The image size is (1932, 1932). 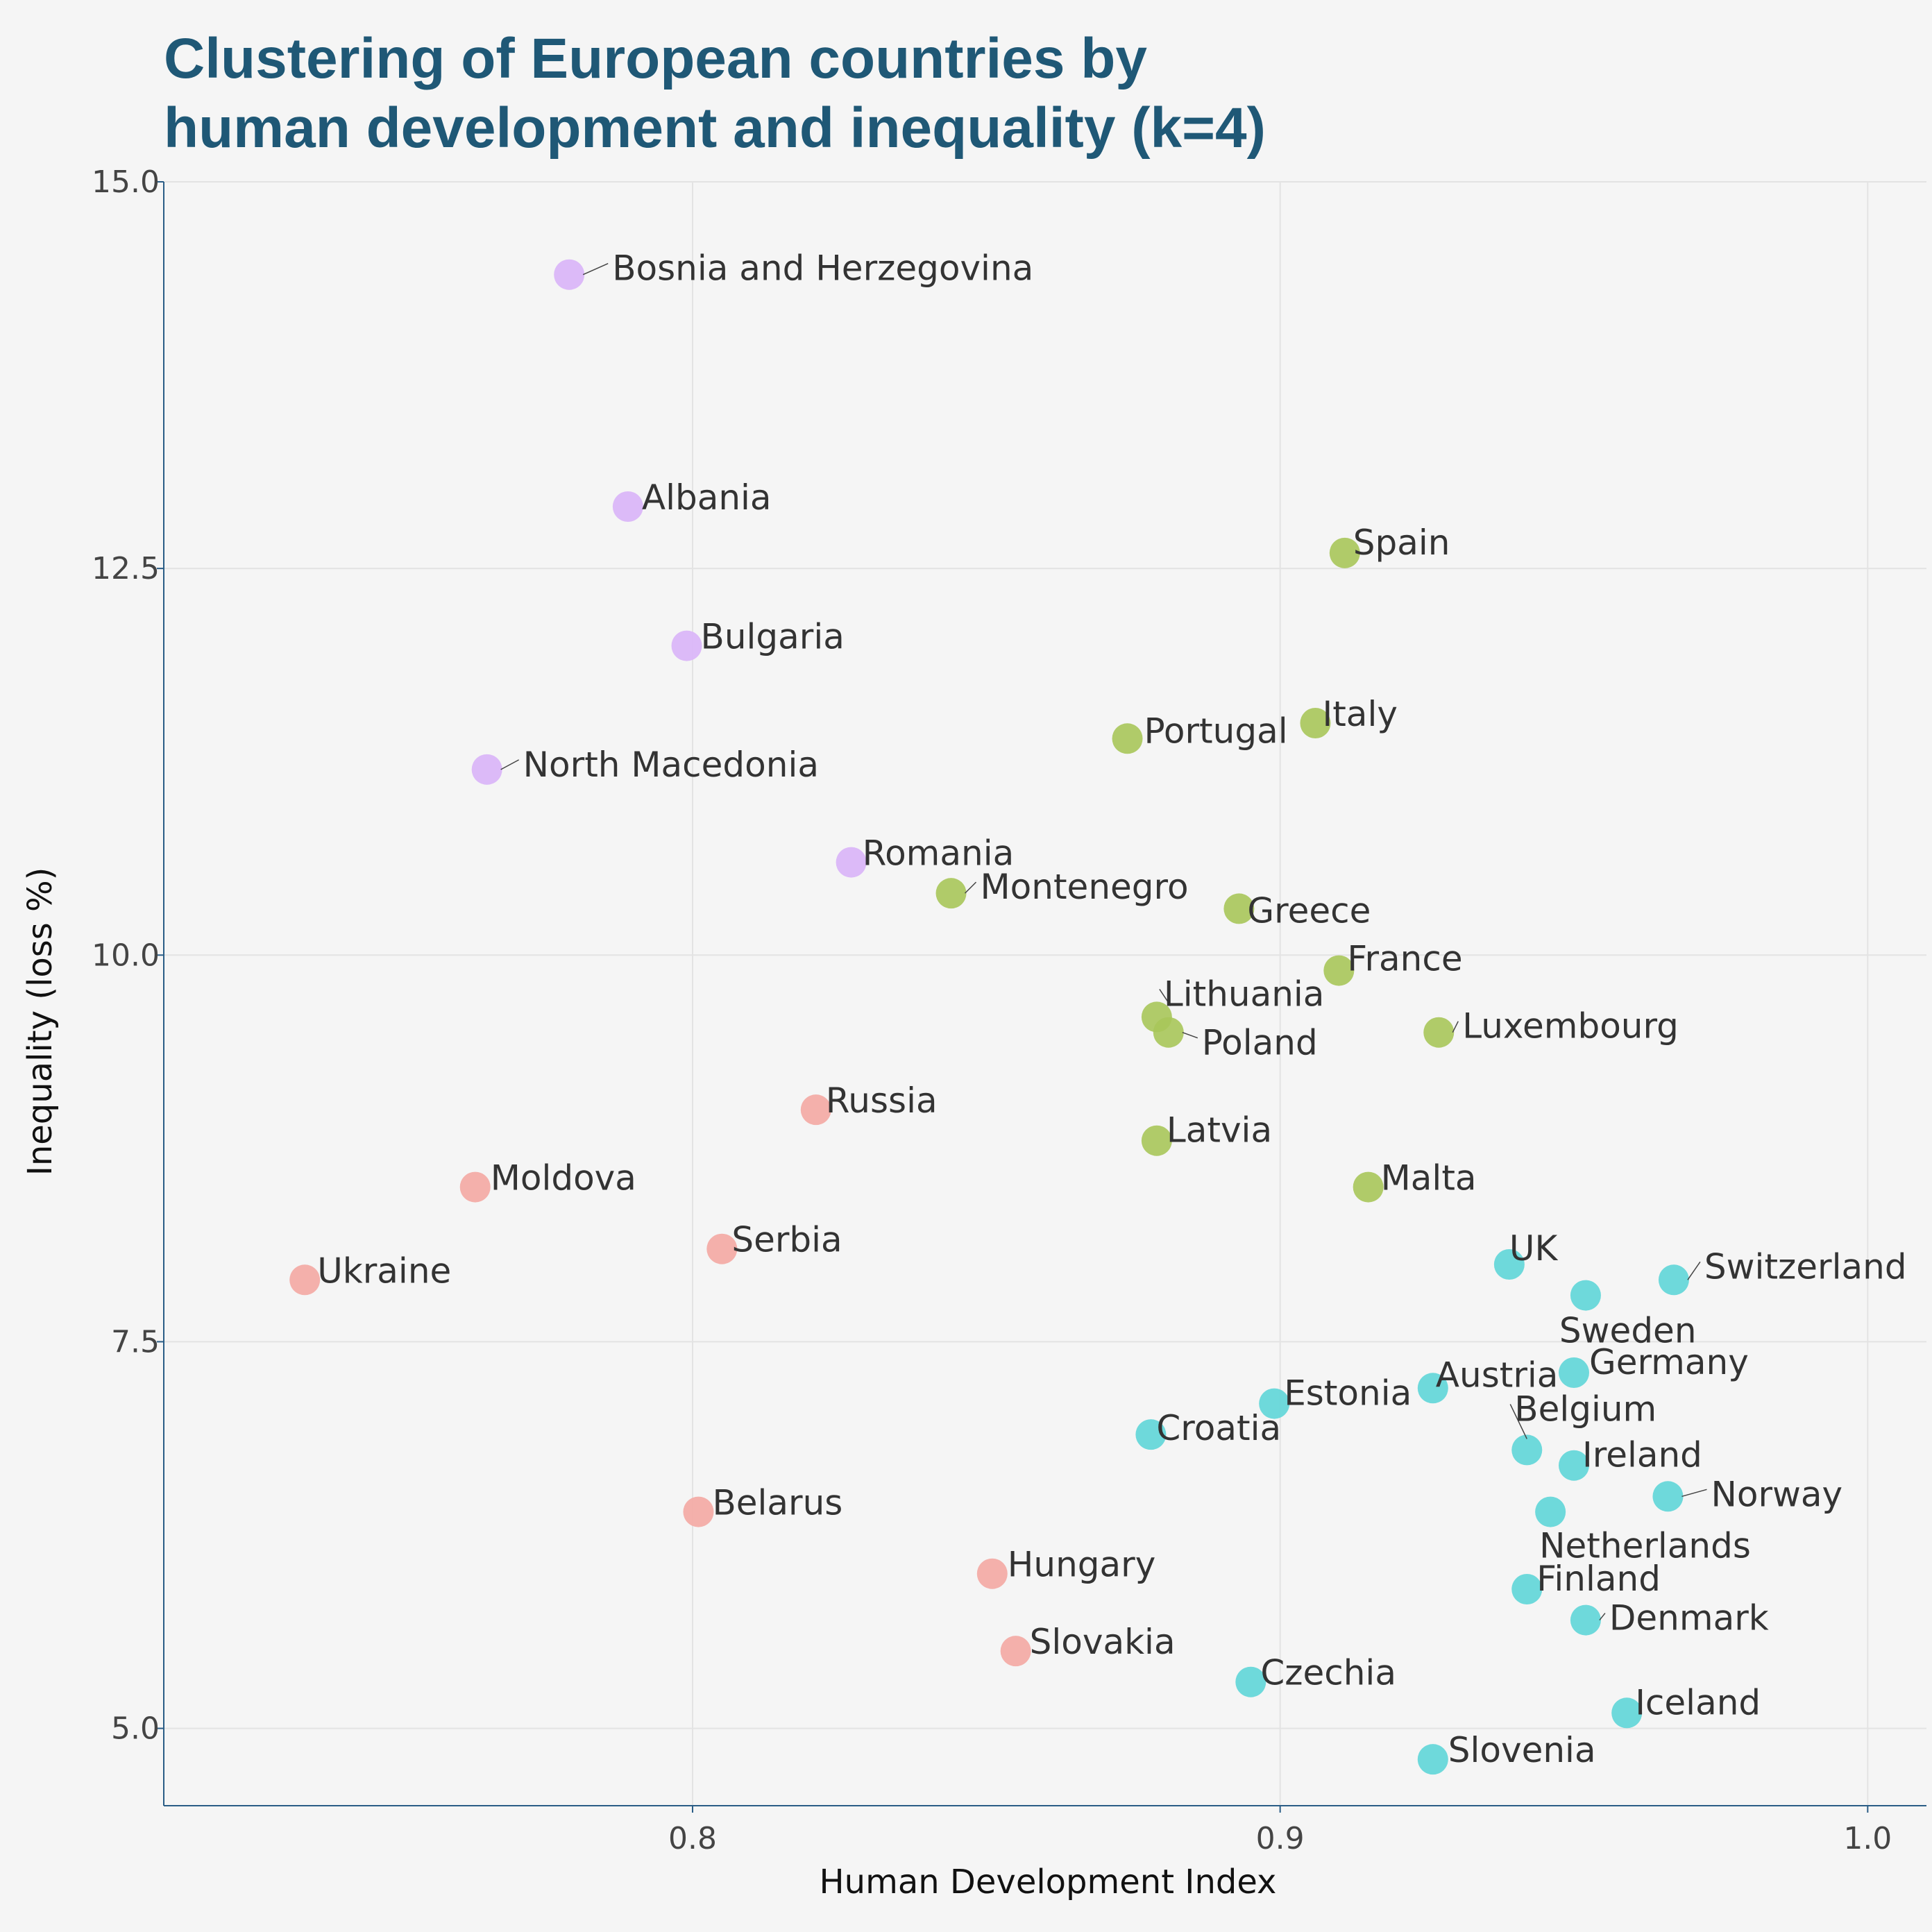 I want to click on point-netherlands, so click(x=1551, y=1511).